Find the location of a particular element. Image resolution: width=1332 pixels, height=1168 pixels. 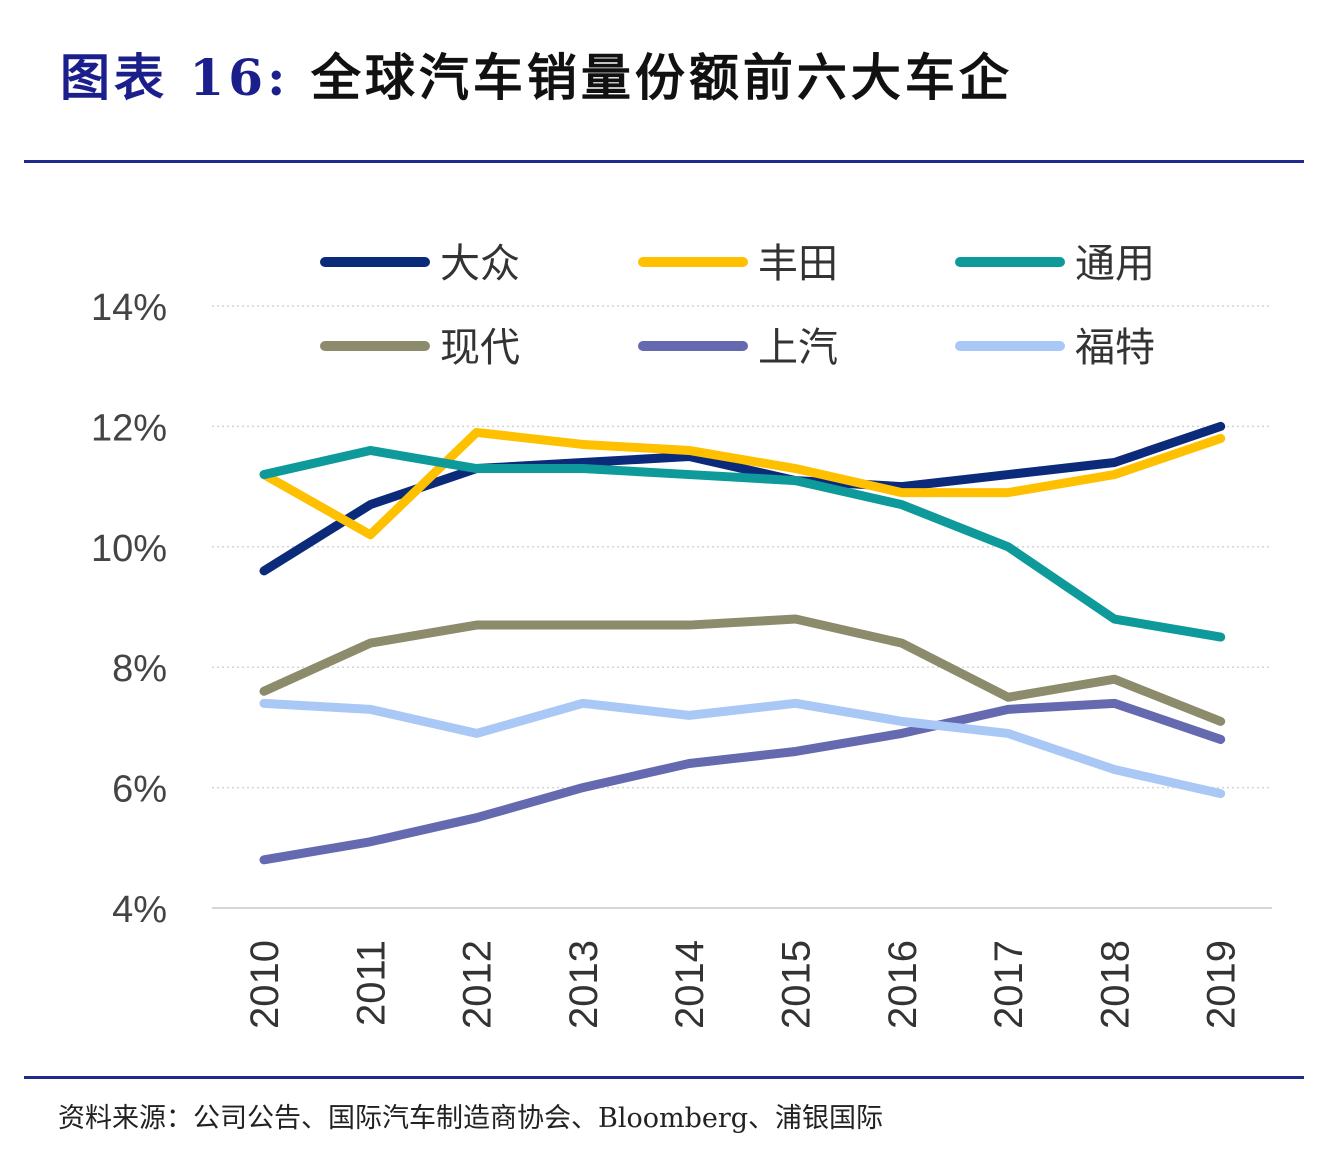

legend-label: 现代 is located at coordinates (480, 348).